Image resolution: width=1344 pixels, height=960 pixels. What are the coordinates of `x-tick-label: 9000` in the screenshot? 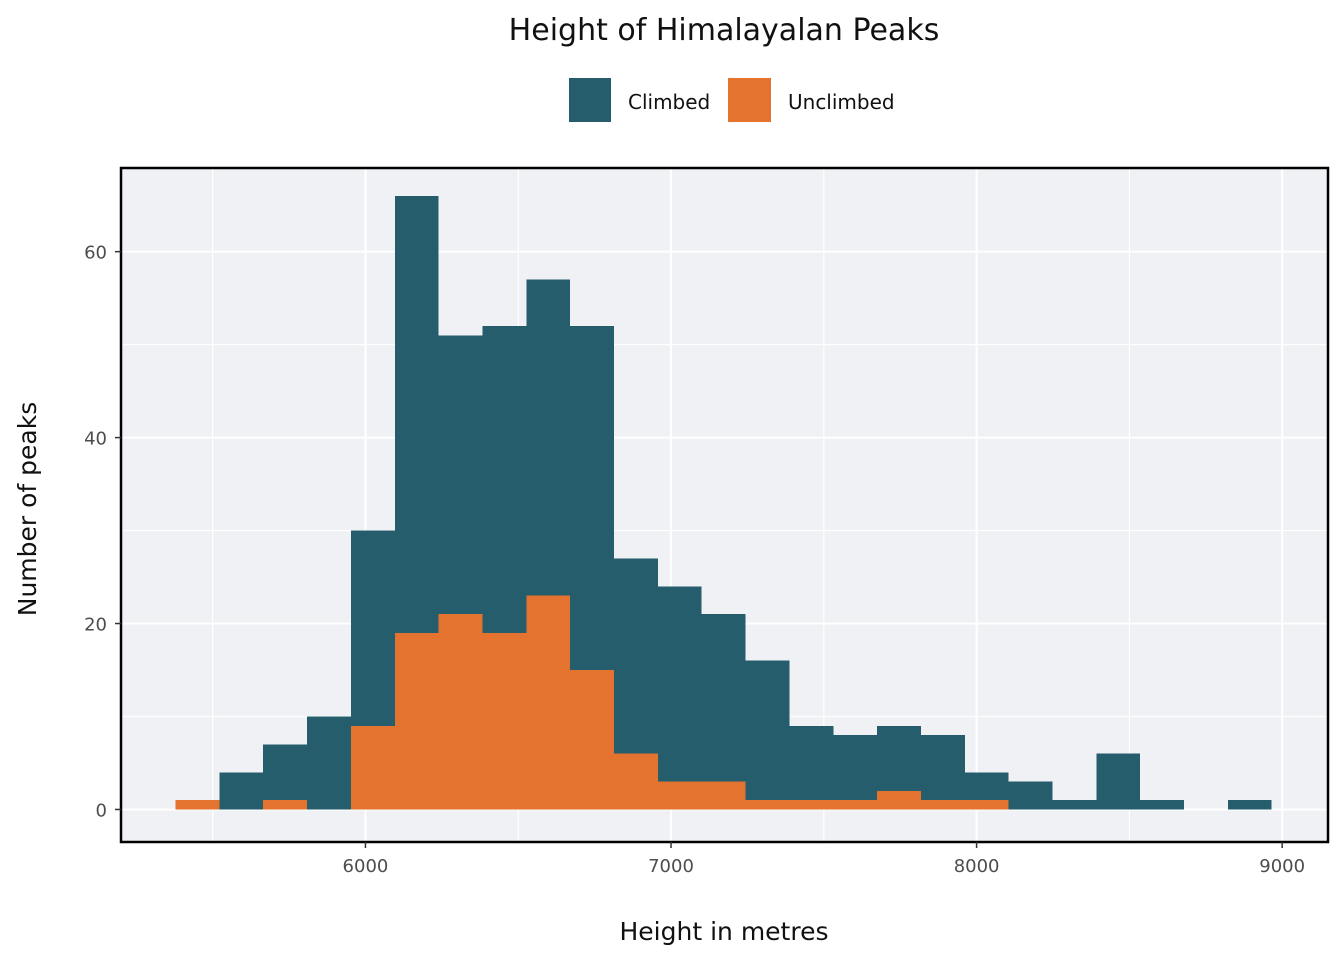 It's located at (1282, 866).